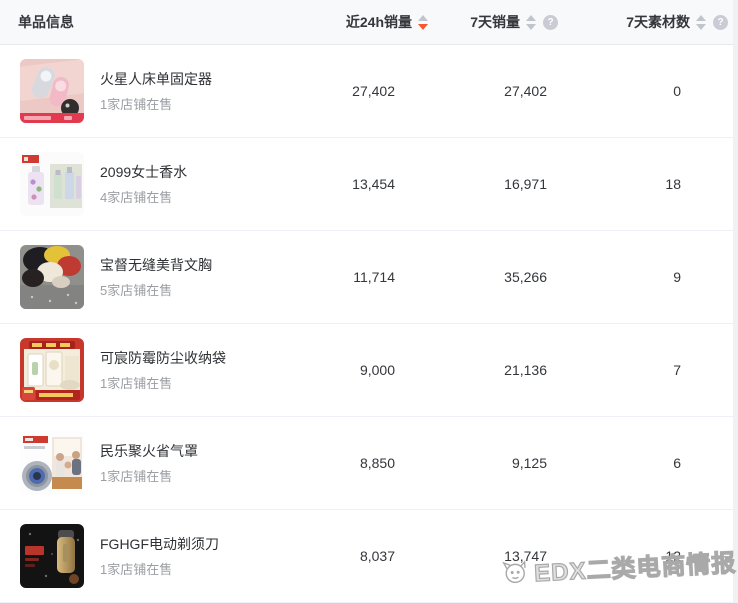  What do you see at coordinates (525, 277) in the screenshot?
I see `sales-7d-value: 35,266` at bounding box center [525, 277].